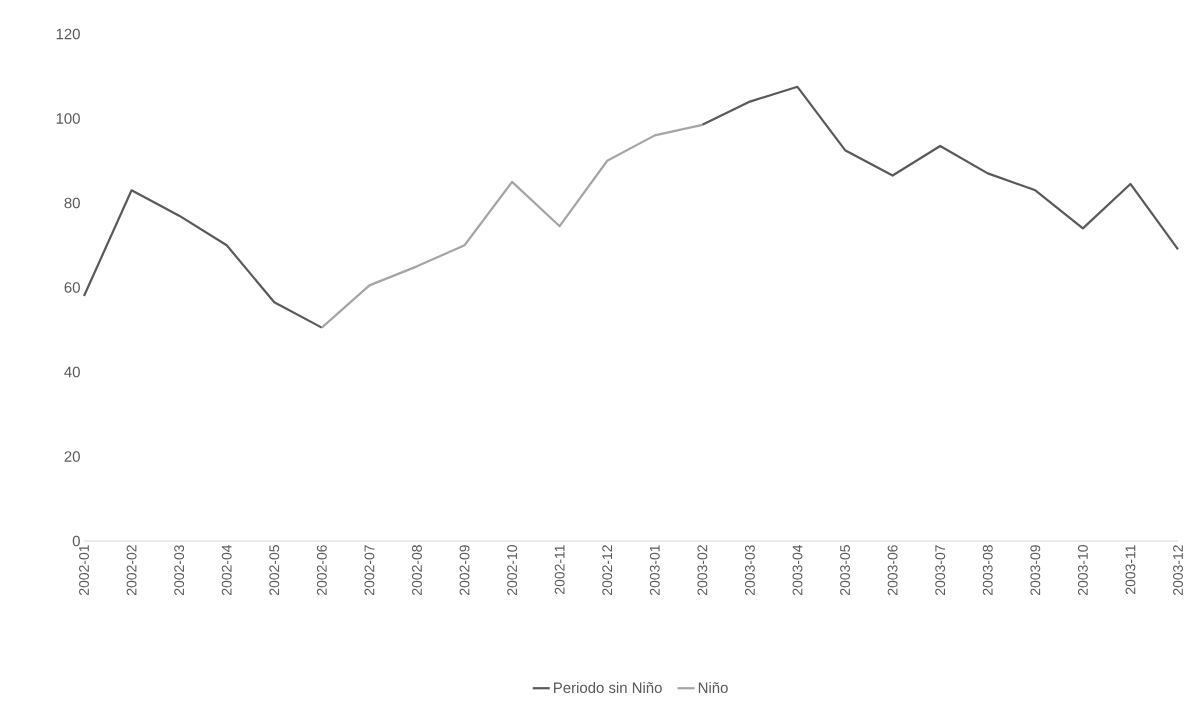  What do you see at coordinates (464, 570) in the screenshot?
I see `x-tick-label: 2002-09` at bounding box center [464, 570].